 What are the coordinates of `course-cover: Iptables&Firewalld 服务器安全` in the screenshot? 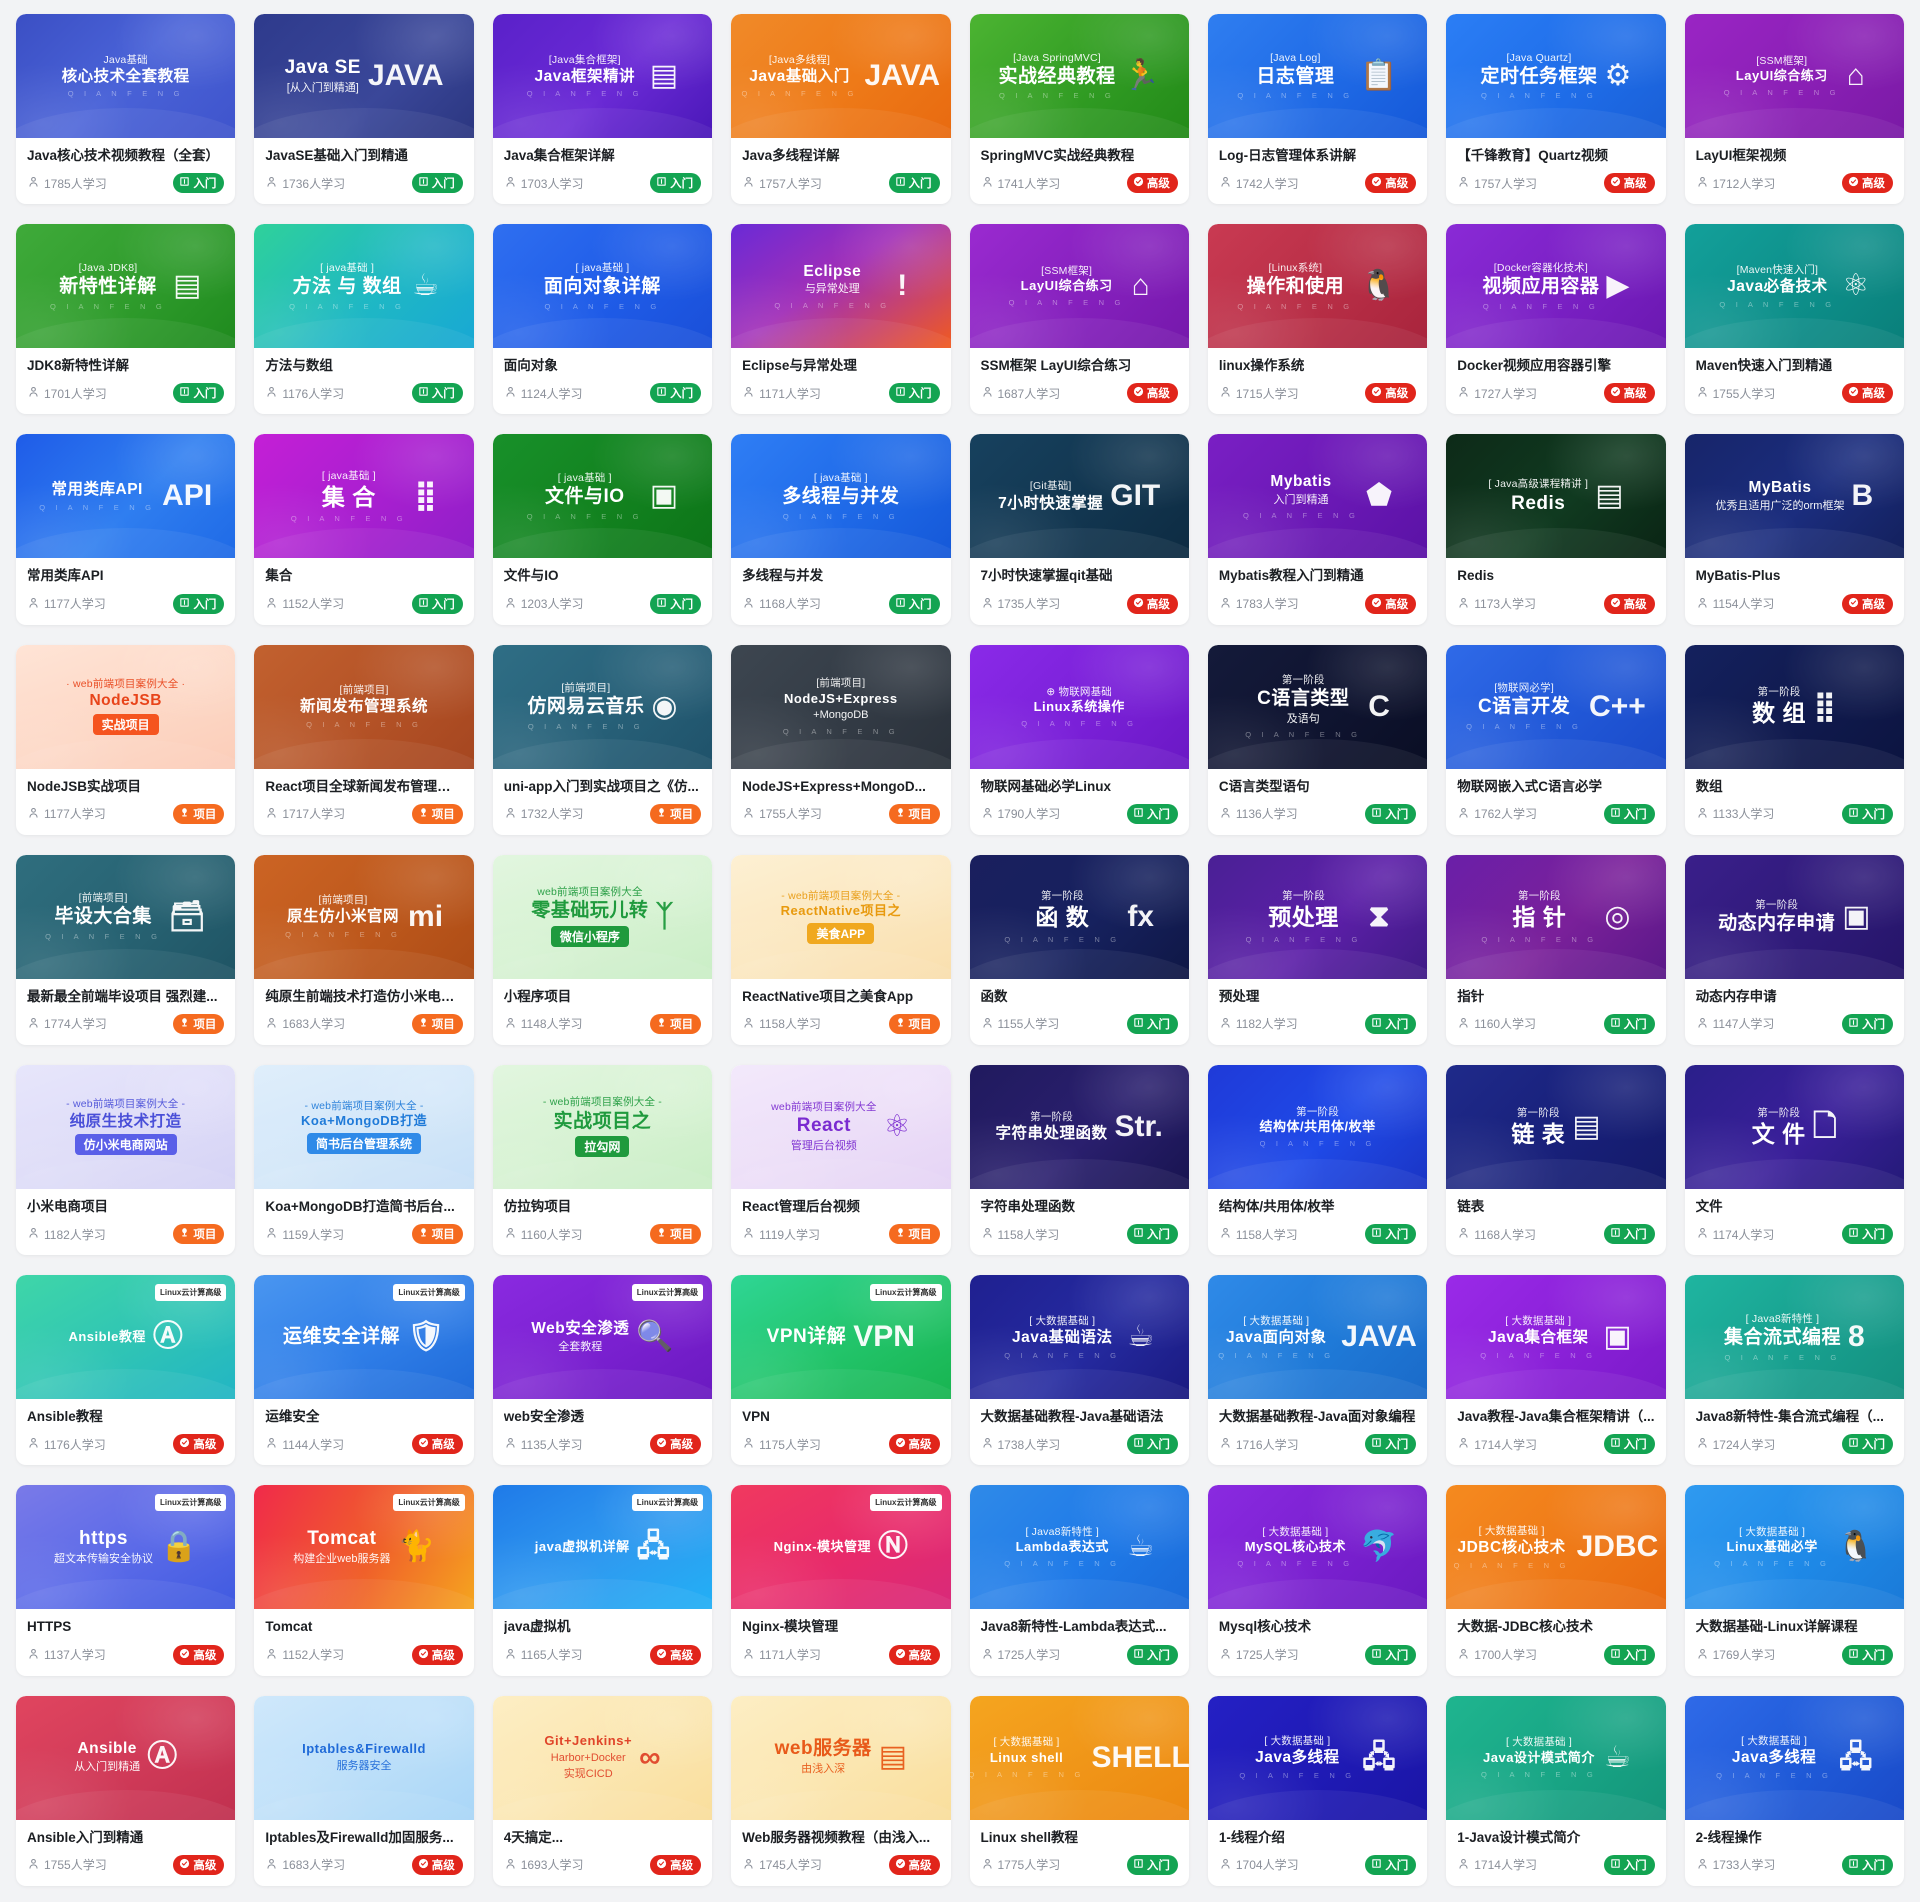 It's located at (364, 1757).